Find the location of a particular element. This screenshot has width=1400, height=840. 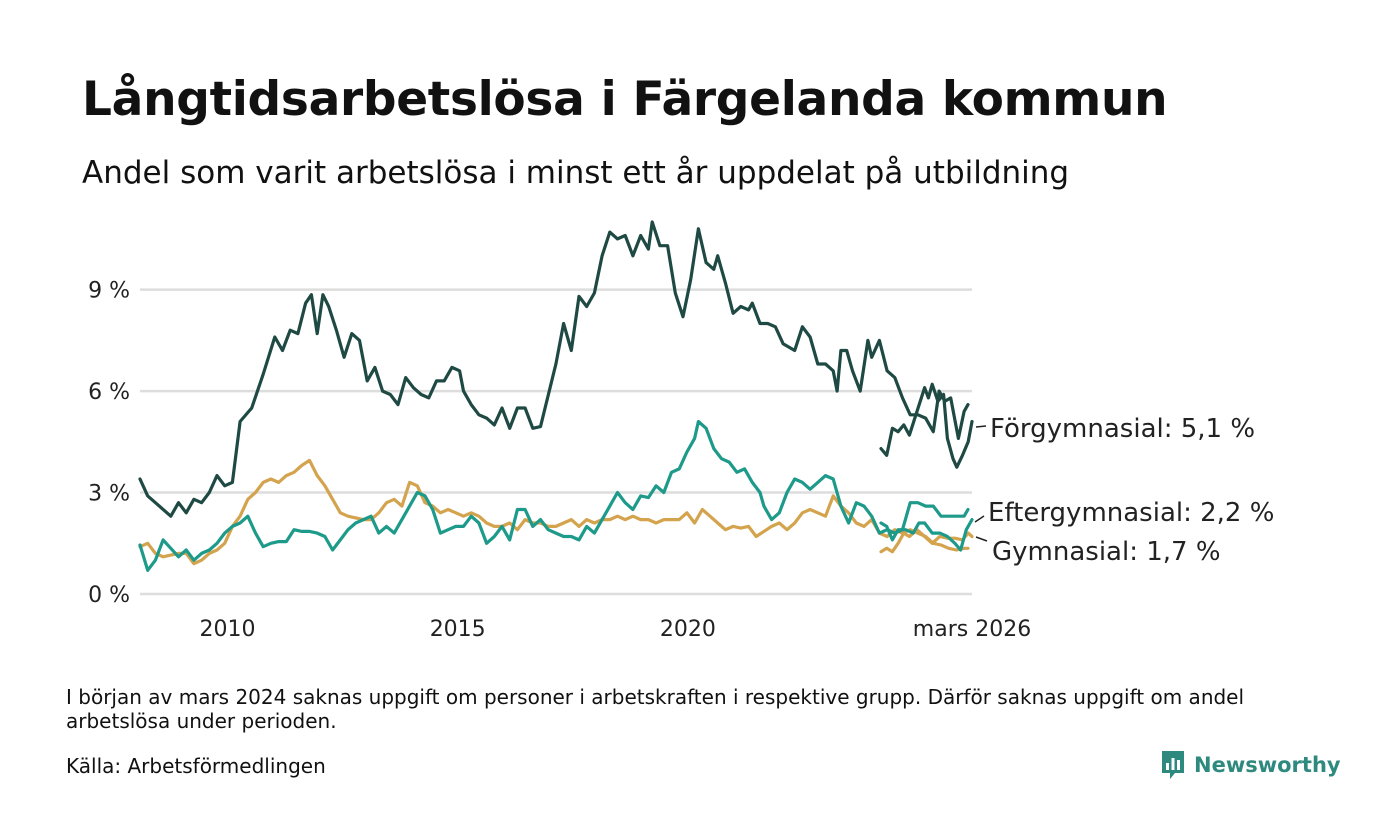

newsworthy-icon is located at coordinates (1173, 765).